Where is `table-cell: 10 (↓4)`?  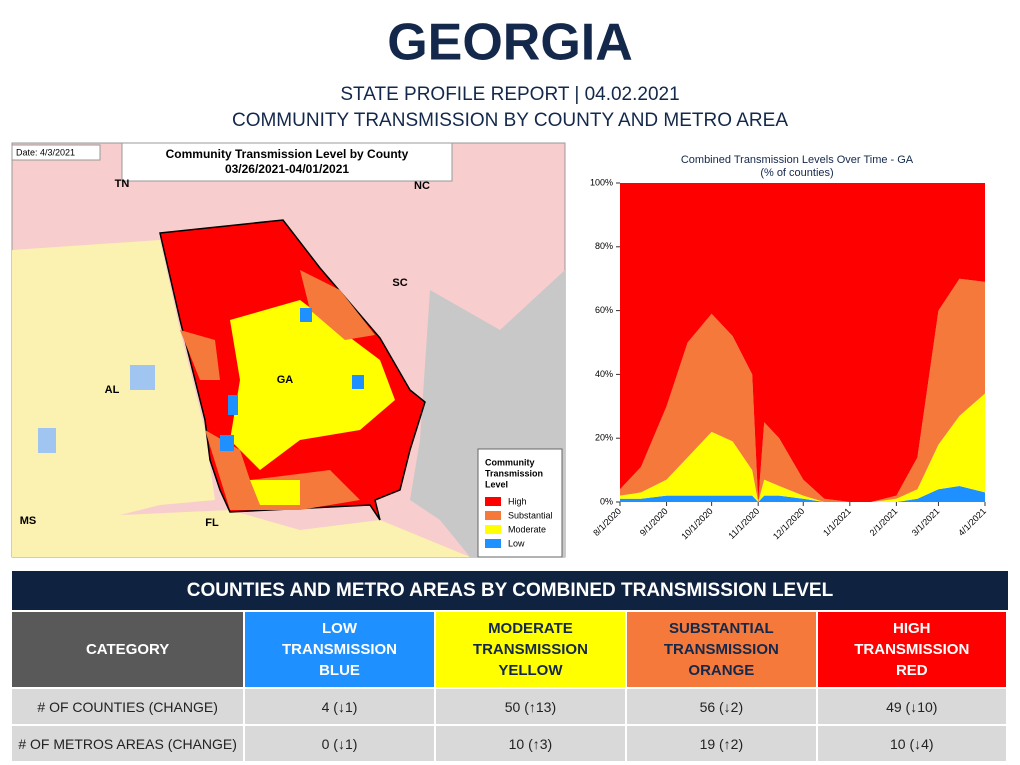
table-cell: 10 (↓4) is located at coordinates (911, 743).